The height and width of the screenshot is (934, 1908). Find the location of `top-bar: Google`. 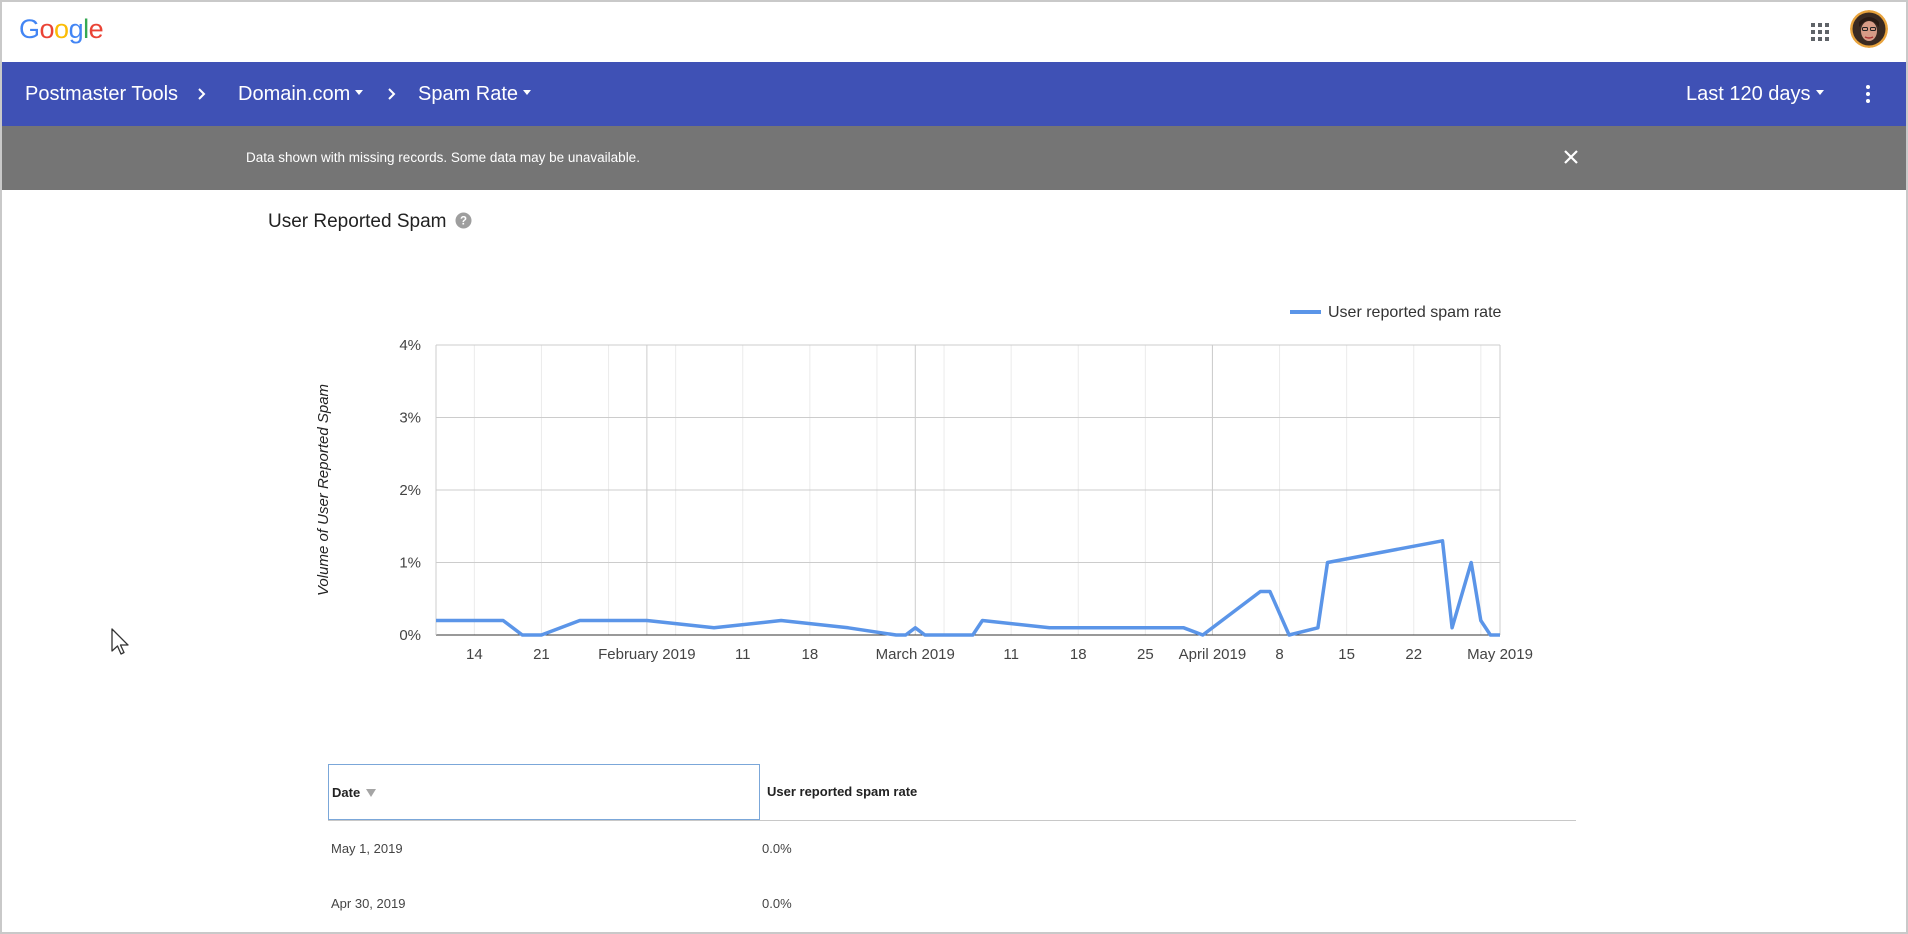

top-bar: Google is located at coordinates (954, 31).